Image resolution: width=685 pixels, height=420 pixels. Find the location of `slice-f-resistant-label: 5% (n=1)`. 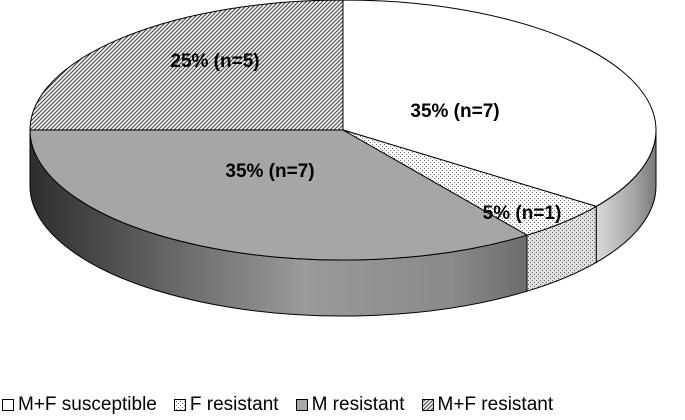

slice-f-resistant-label: 5% (n=1) is located at coordinates (522, 213).